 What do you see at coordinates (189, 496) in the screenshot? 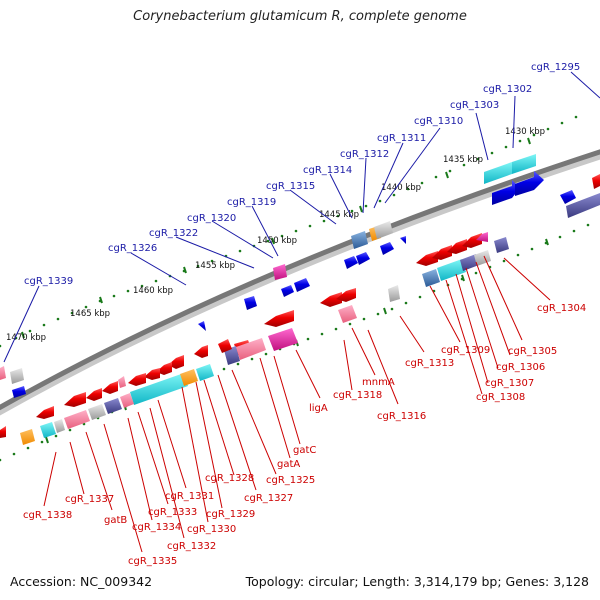
I see `gene-label: cgR_1331` at bounding box center [189, 496].